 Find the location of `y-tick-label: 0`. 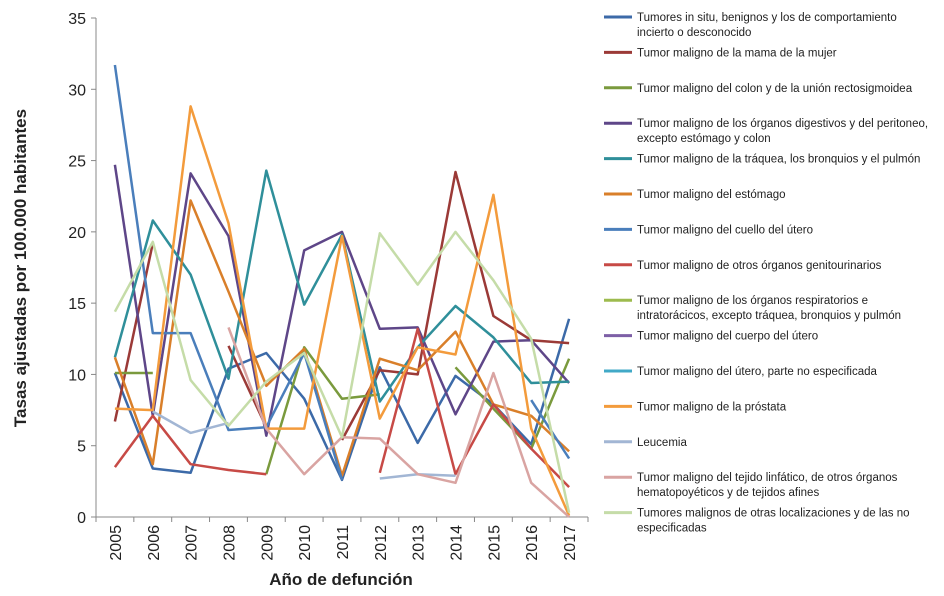

y-tick-label: 0 is located at coordinates (81, 518).